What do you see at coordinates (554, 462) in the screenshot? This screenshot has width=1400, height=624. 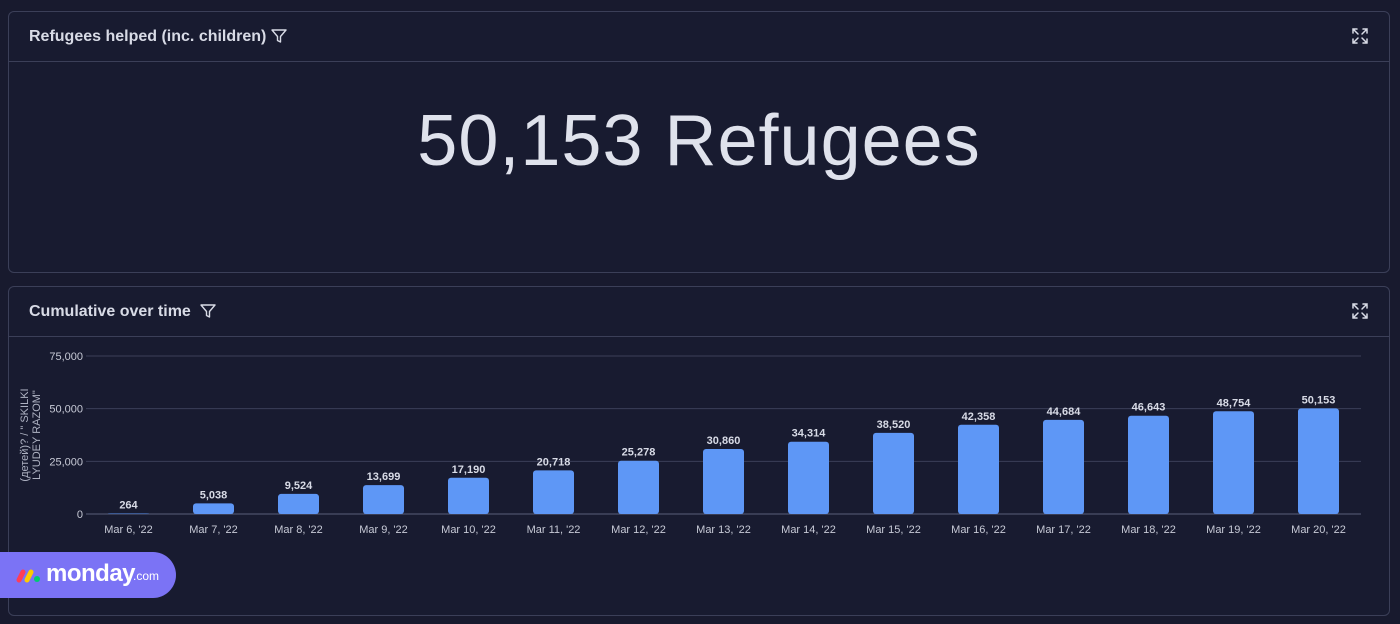 I see `data-label: 20,718` at bounding box center [554, 462].